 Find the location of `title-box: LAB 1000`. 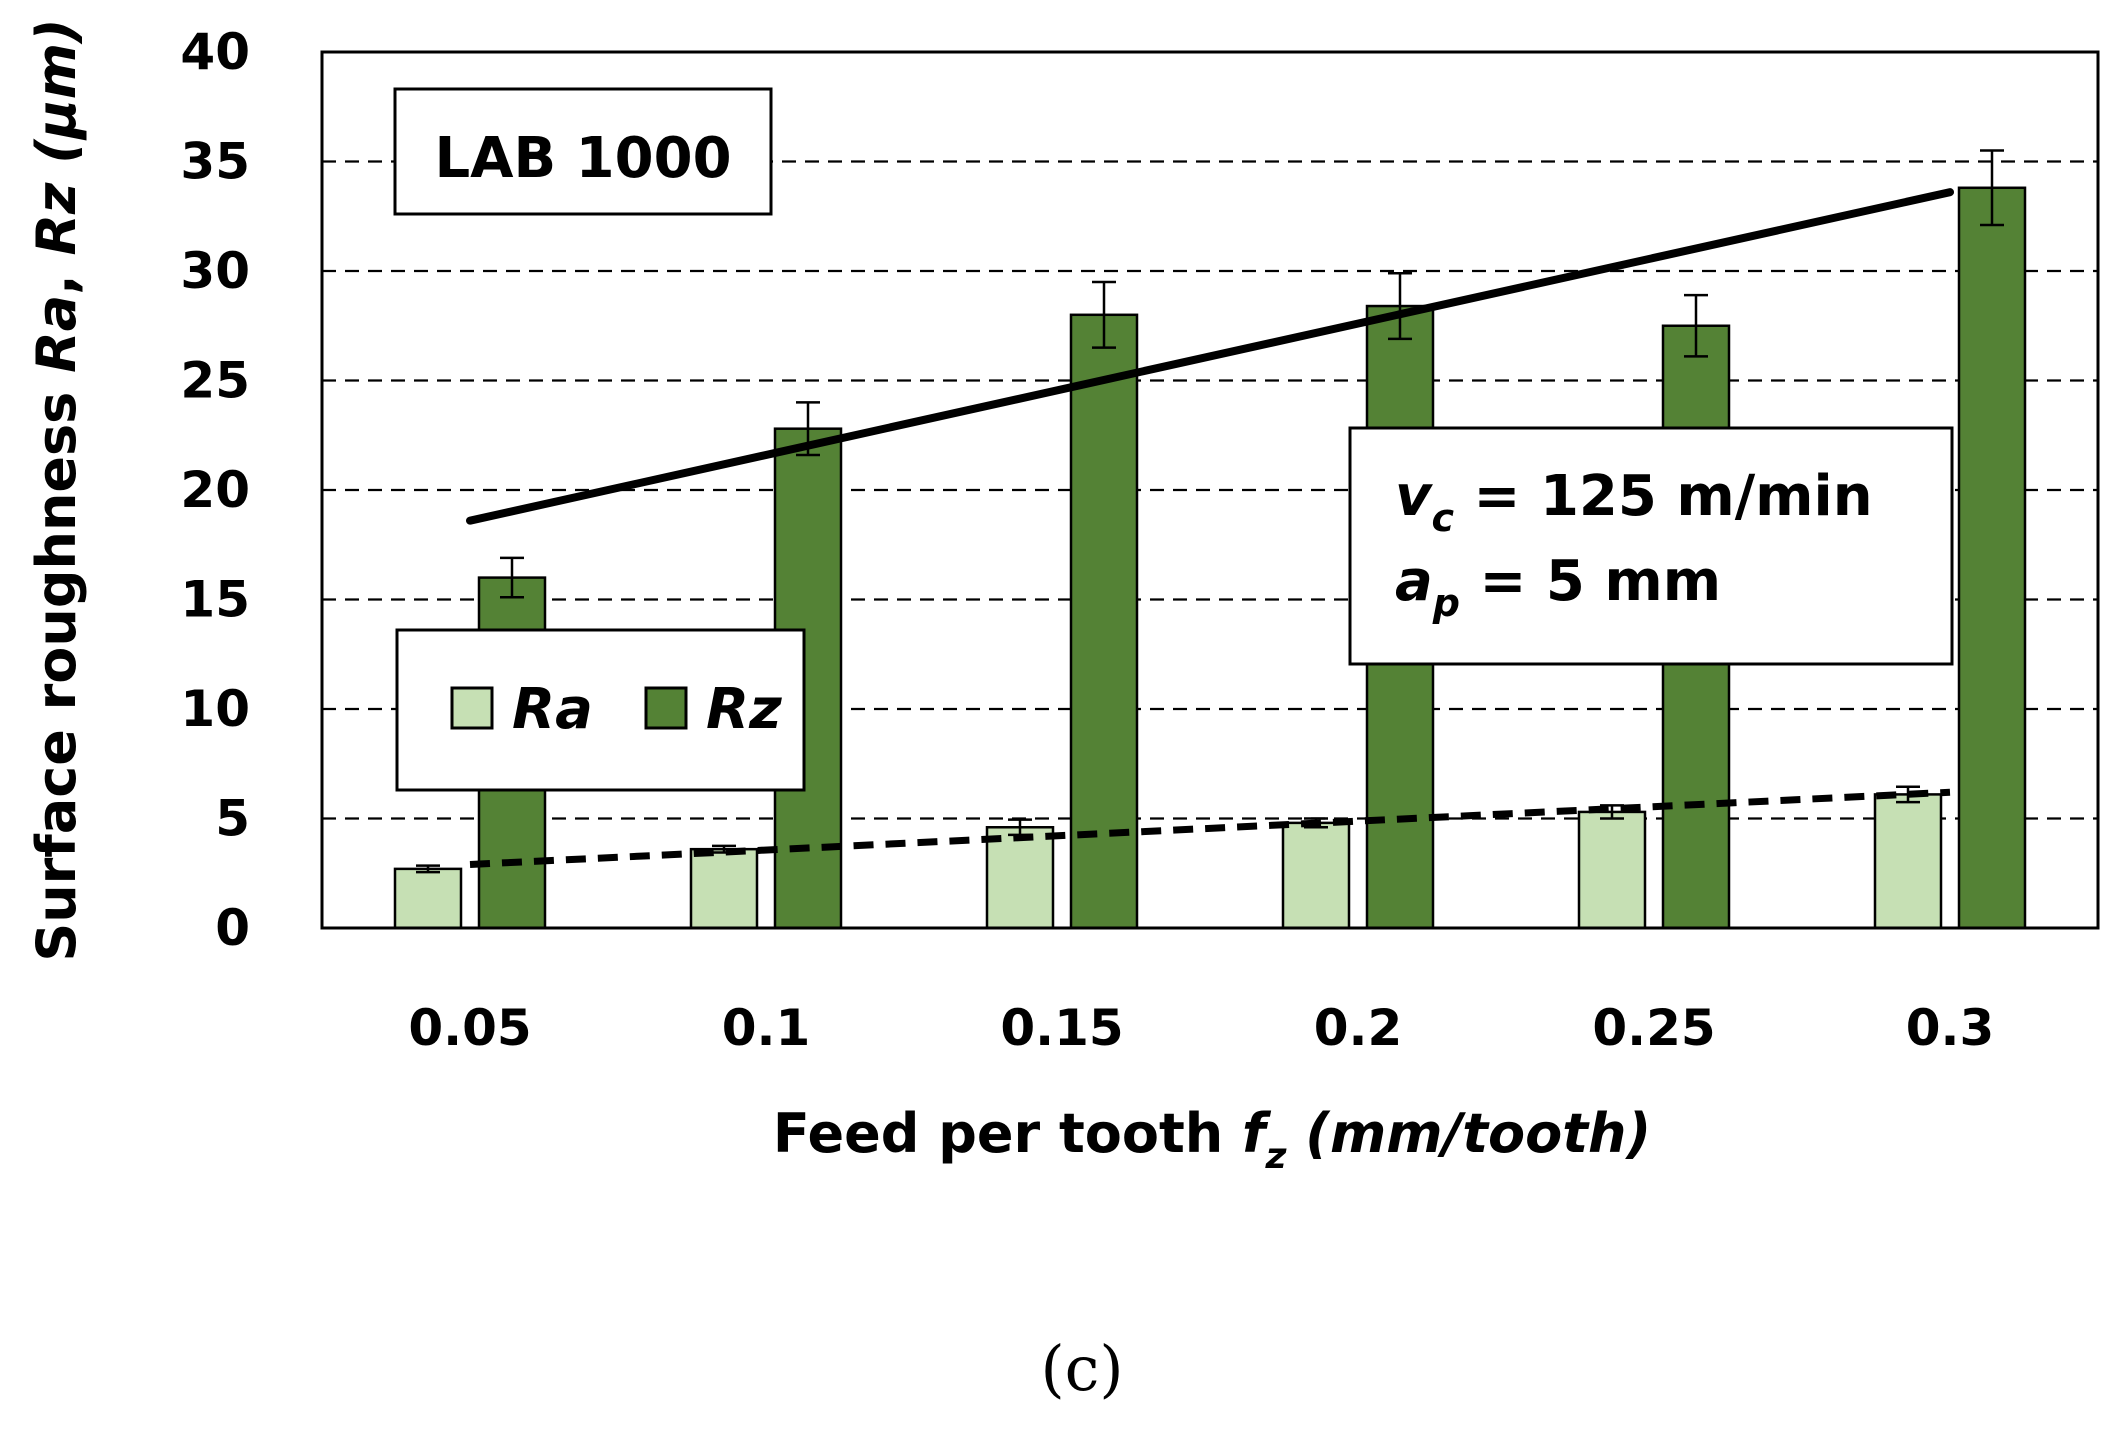

title-box: LAB 1000 is located at coordinates (583, 151).